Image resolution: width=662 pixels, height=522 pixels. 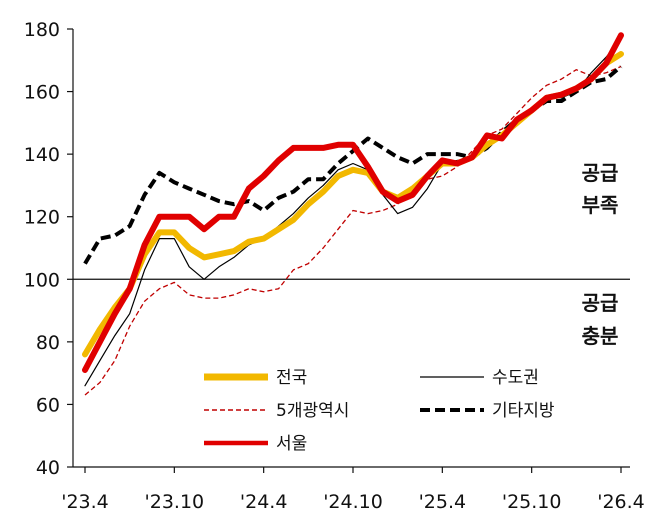 I want to click on y-tick-label: 100, so click(x=42, y=280).